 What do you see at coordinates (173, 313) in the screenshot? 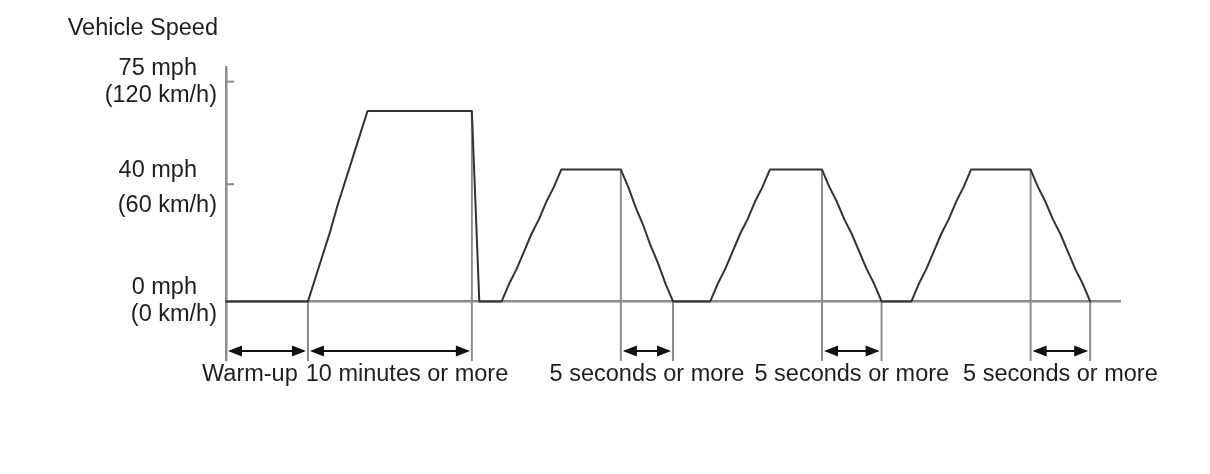
I see `y2-tick-label: (0 km/h)` at bounding box center [173, 313].